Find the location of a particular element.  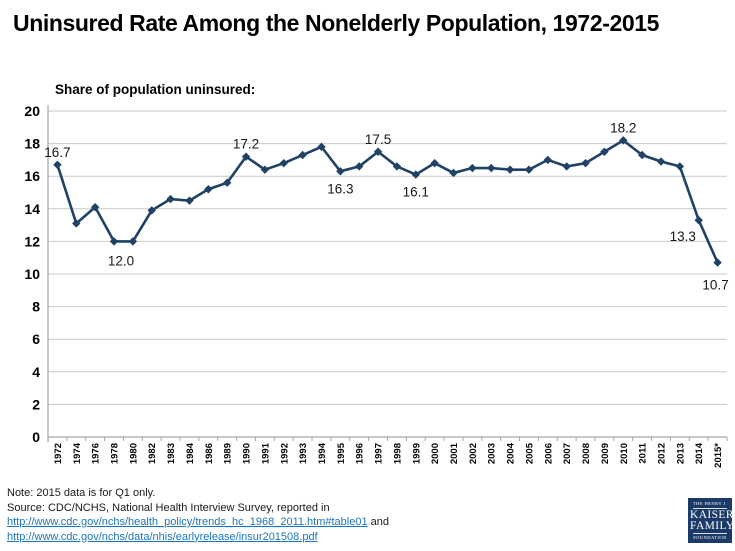

x-axis-label: 1978 is located at coordinates (115, 453).